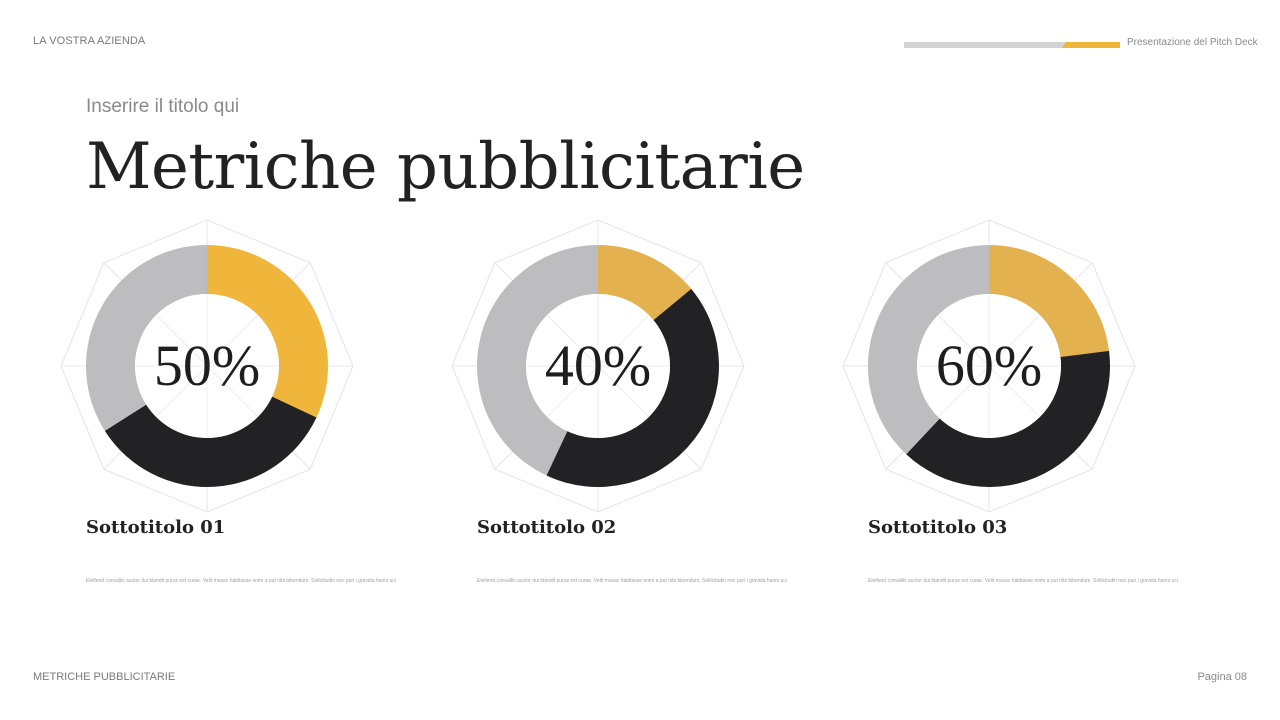  I want to click on company-name: LA VOSTRA AZIENDA, so click(89, 41).